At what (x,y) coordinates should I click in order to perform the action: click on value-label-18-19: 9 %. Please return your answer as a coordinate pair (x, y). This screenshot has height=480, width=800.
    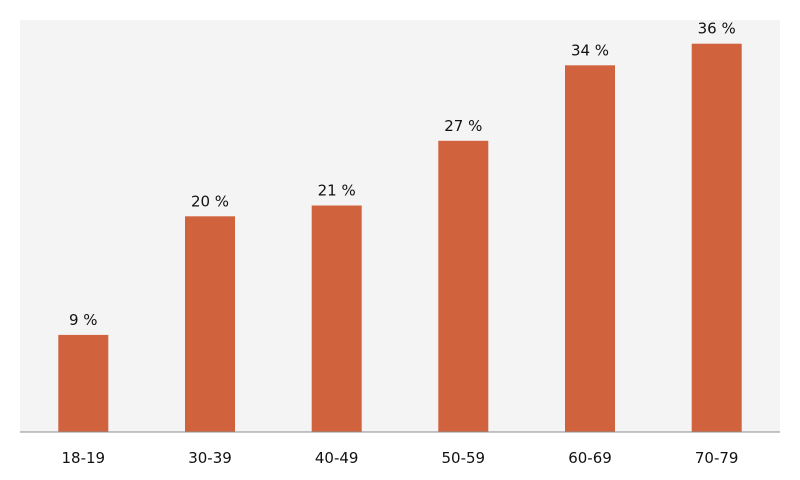
    Looking at the image, I should click on (83, 320).